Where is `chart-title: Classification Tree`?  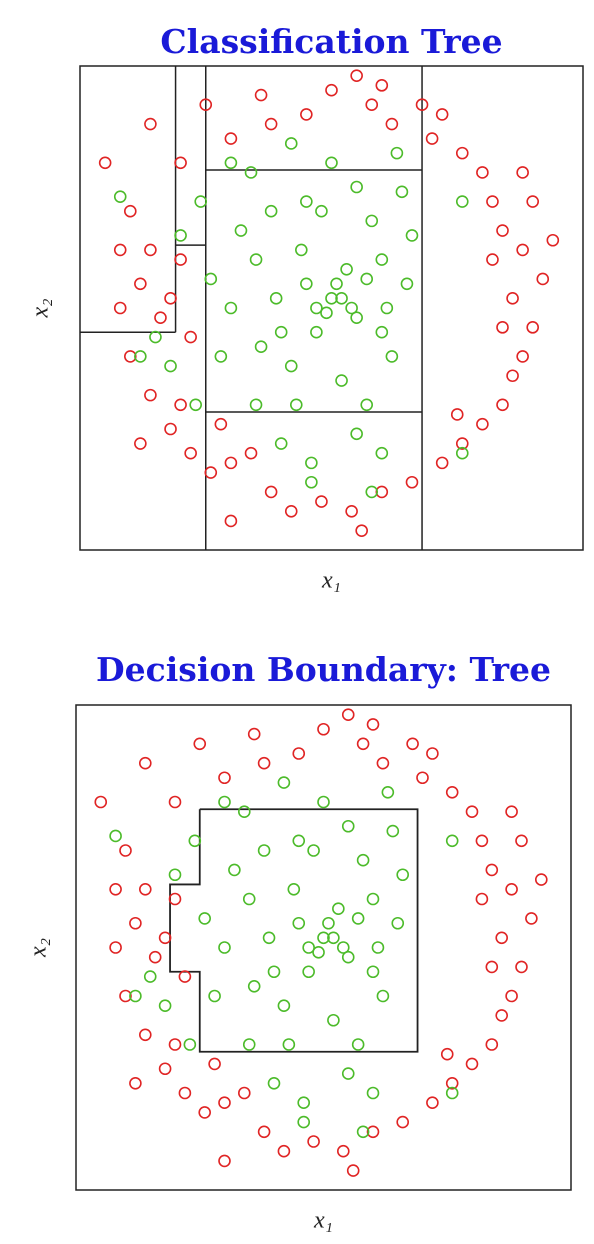
chart-title: Classification Tree is located at coordinates (331, 41).